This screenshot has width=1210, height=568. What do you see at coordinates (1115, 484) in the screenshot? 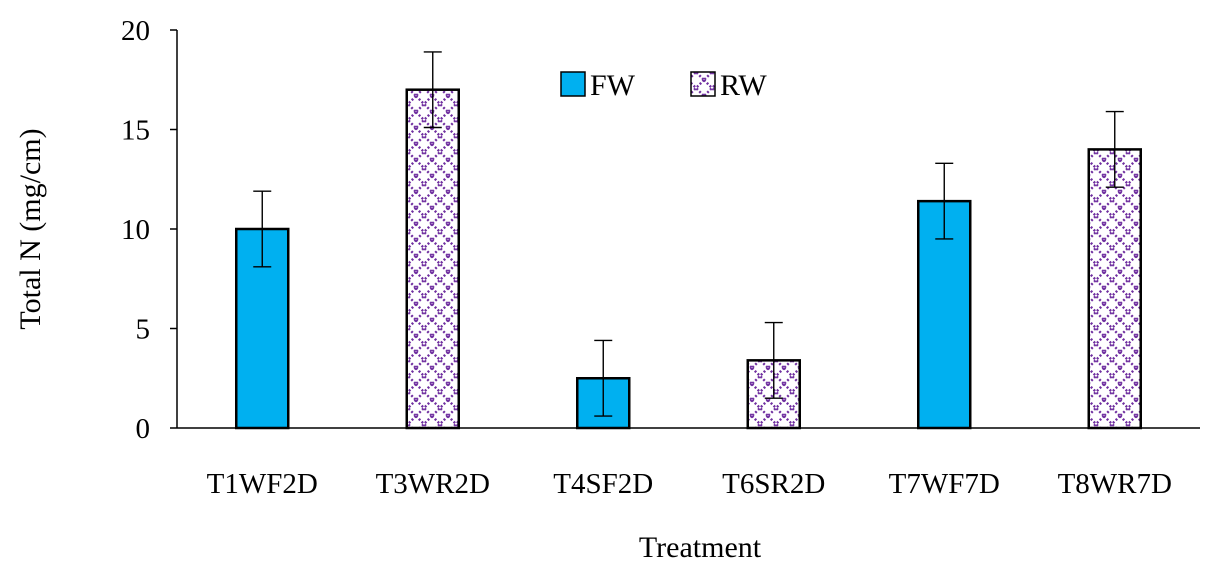
I see `x-tick-label: T8WR7D` at bounding box center [1115, 484].